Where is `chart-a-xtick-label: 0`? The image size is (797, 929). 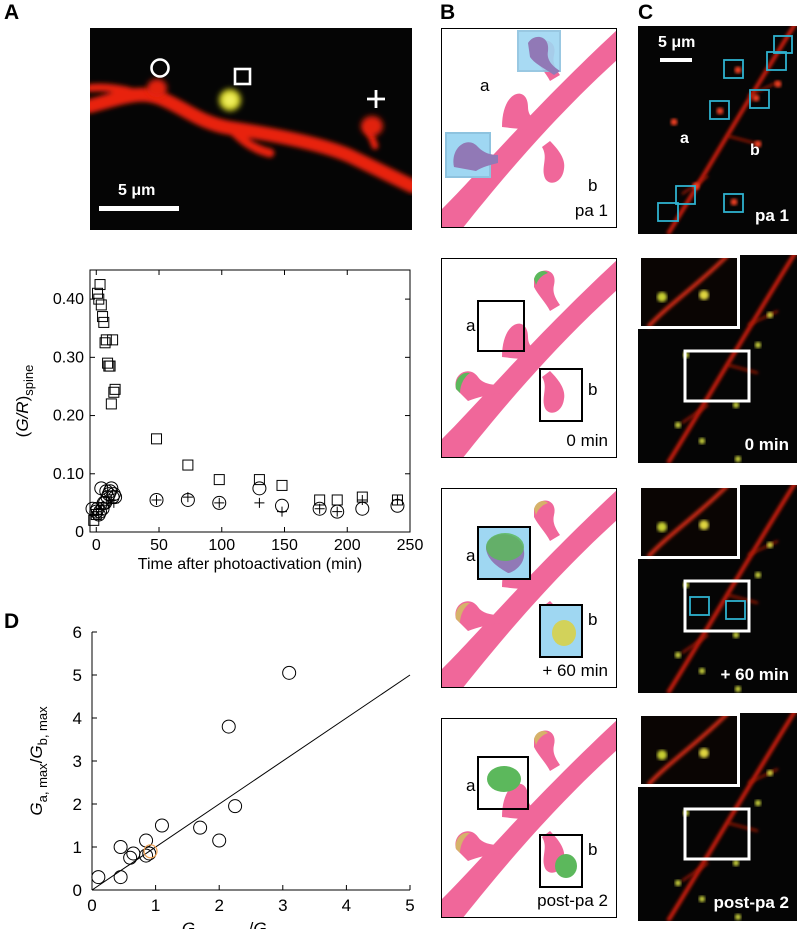
chart-a-xtick-label: 0 is located at coordinates (96, 545).